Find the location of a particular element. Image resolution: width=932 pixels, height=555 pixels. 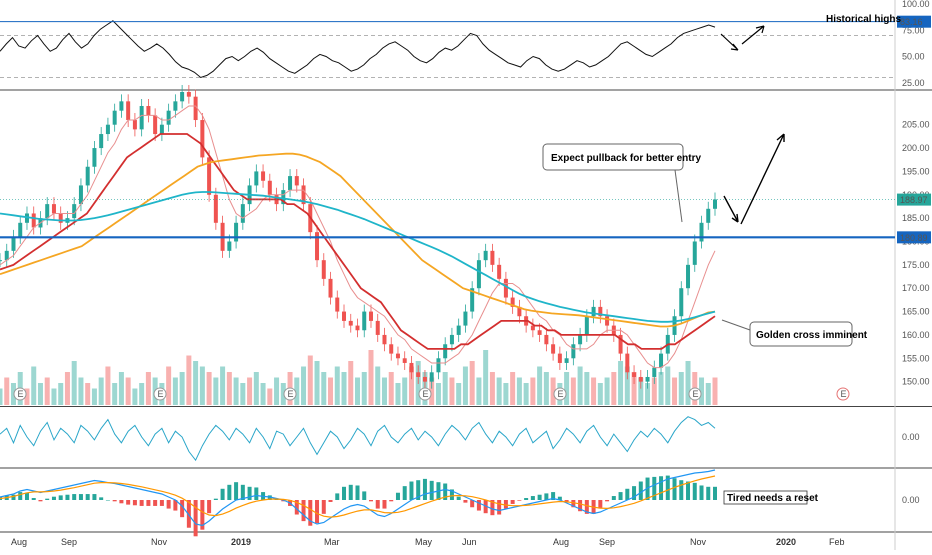

price-tick-label: 175.00 is located at coordinates (916, 265).